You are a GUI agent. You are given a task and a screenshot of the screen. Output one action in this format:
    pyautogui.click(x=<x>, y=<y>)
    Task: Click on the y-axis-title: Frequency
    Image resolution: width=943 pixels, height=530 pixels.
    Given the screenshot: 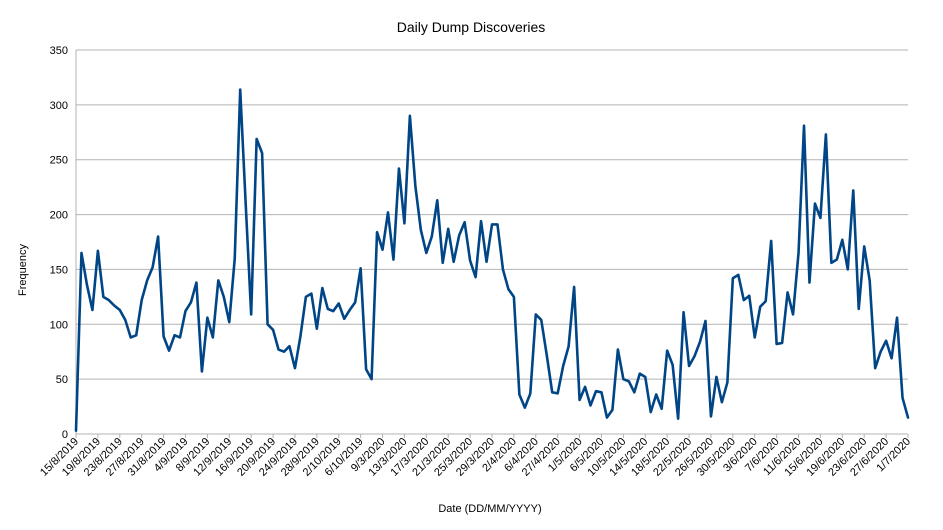 What is the action you would take?
    pyautogui.click(x=23, y=270)
    